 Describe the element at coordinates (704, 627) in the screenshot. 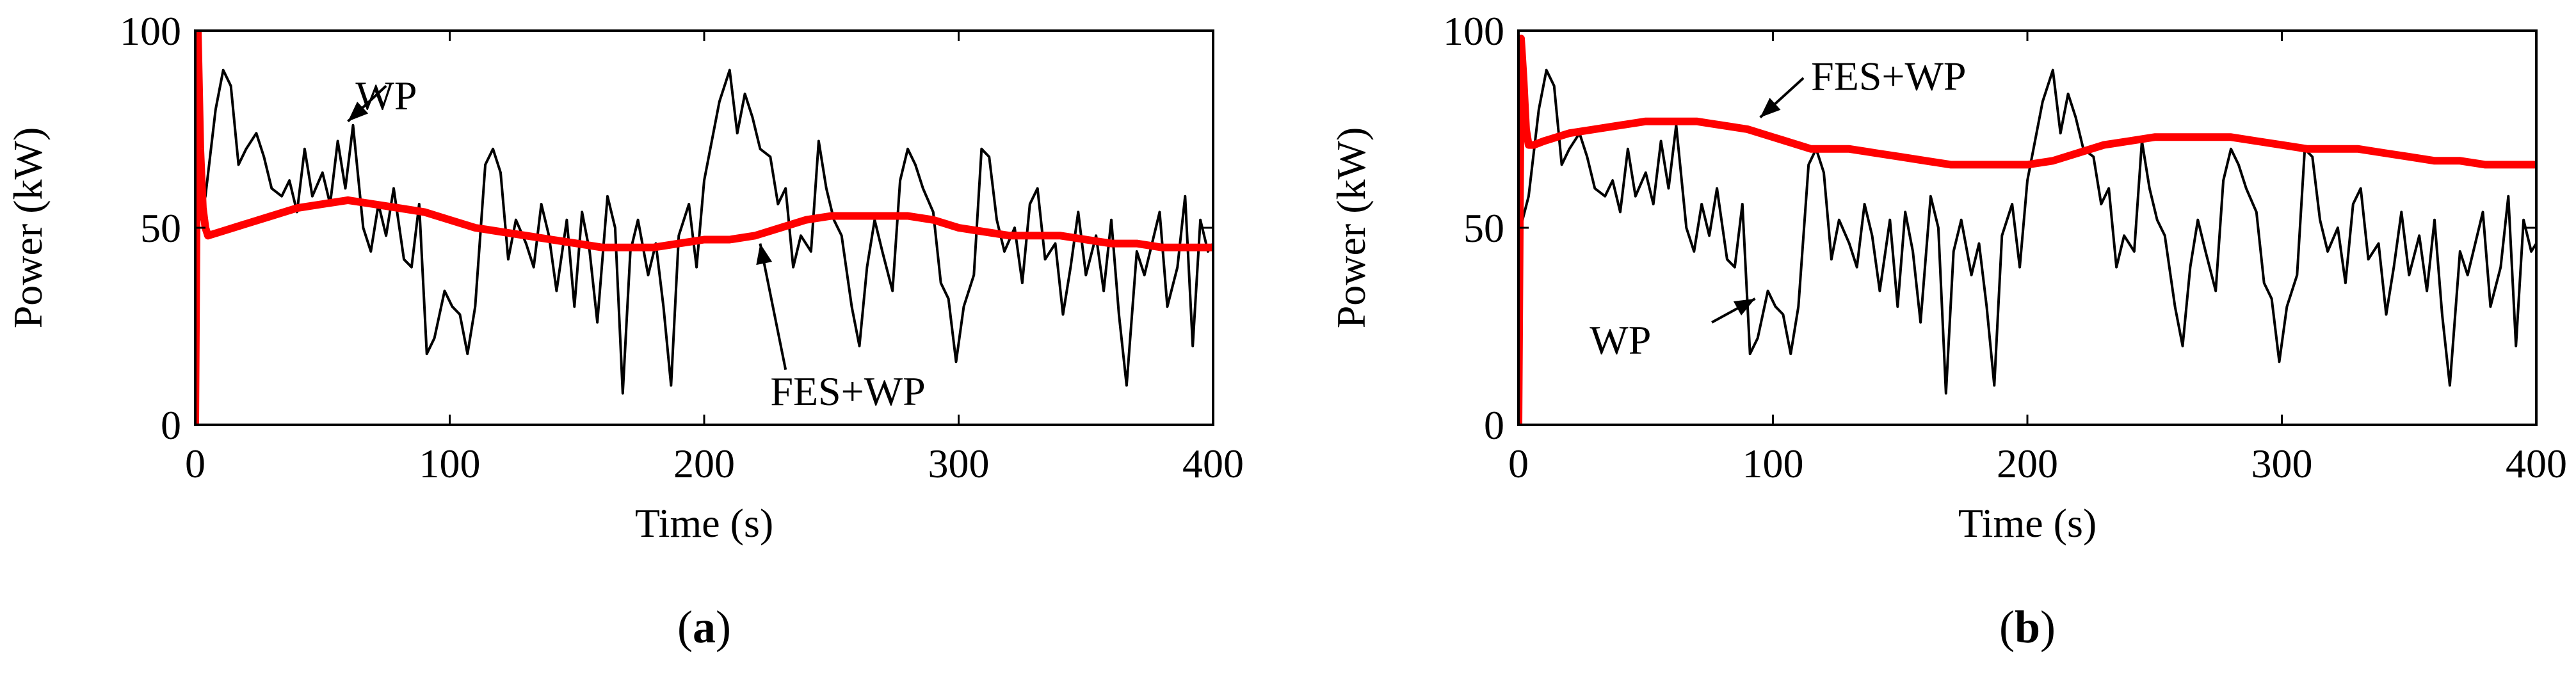

I see `panel-label: (a)` at that location.